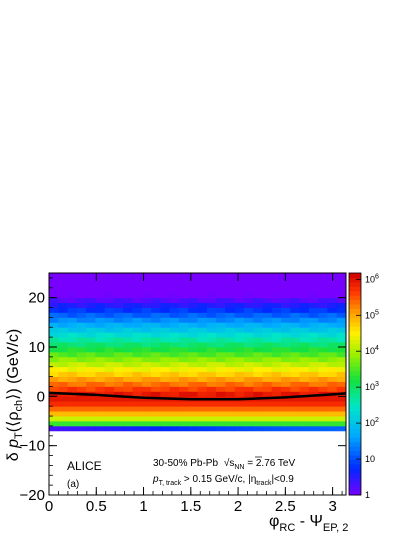 The height and width of the screenshot is (537, 415). Describe the element at coordinates (191, 506) in the screenshot. I see `x-tick-labels: 0 0.5 1 1.5 2 2.5 3` at that location.